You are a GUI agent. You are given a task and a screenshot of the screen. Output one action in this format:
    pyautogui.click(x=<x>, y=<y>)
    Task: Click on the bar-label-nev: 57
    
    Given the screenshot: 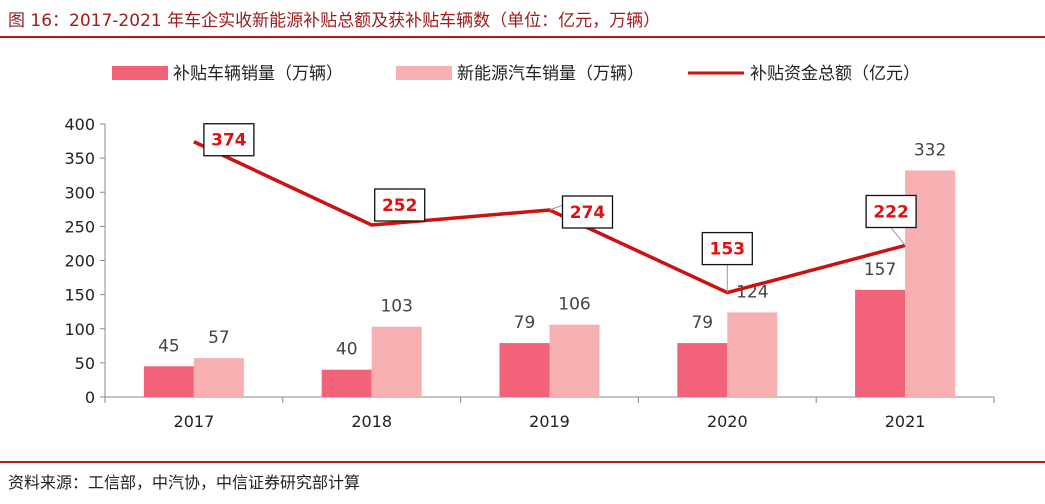 What is the action you would take?
    pyautogui.click(x=219, y=338)
    